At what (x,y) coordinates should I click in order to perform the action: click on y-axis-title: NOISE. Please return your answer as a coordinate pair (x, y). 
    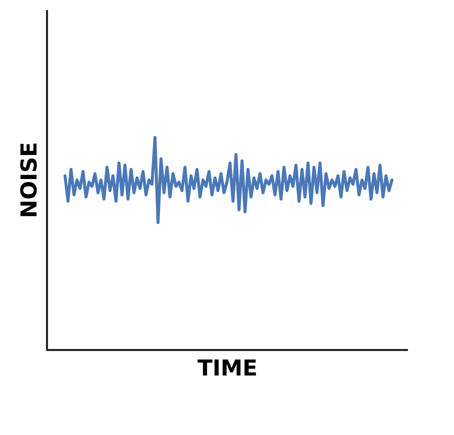
    Looking at the image, I should click on (30, 180).